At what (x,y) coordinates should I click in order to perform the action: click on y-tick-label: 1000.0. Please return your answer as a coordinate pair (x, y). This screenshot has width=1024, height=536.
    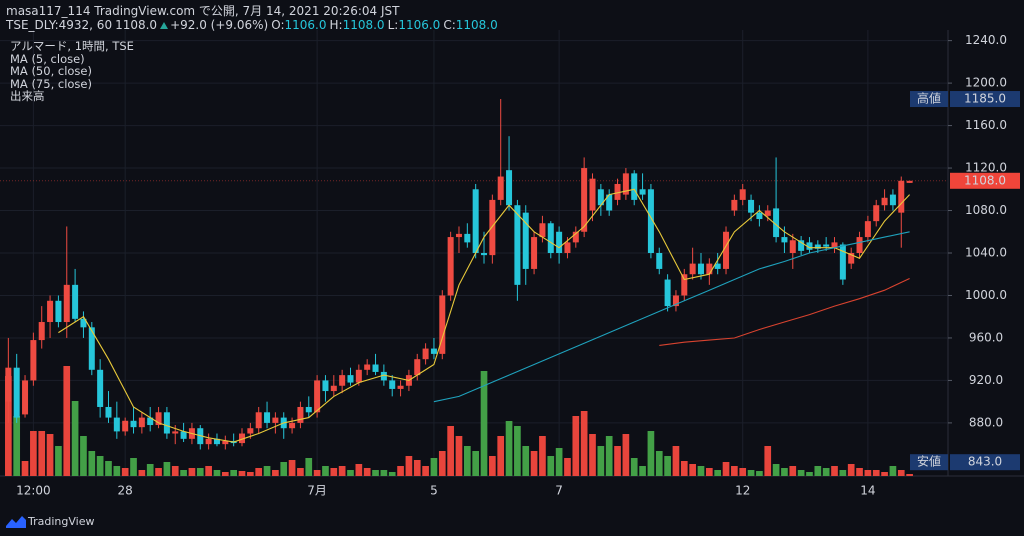
    Looking at the image, I should click on (986, 295).